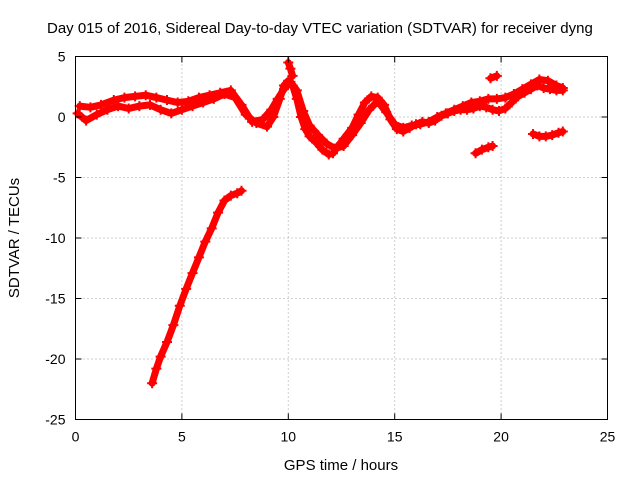  I want to click on series-main-band-a, so click(320, 117).